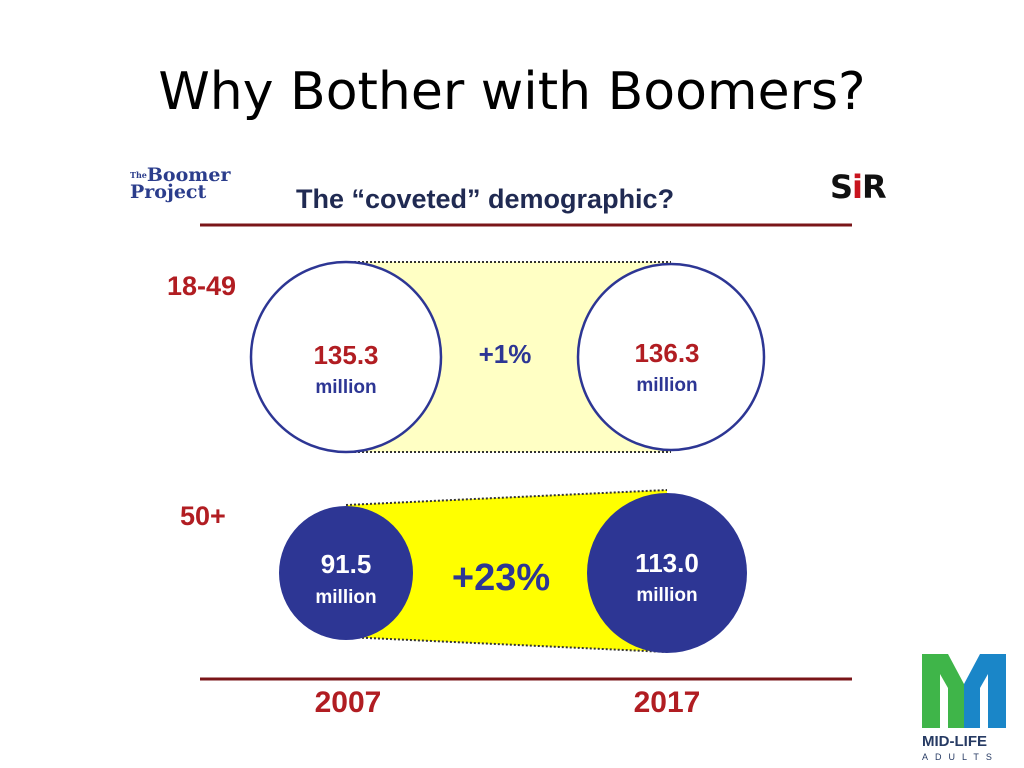  I want to click on mid-life-adults-logo-icon, so click(964, 691).